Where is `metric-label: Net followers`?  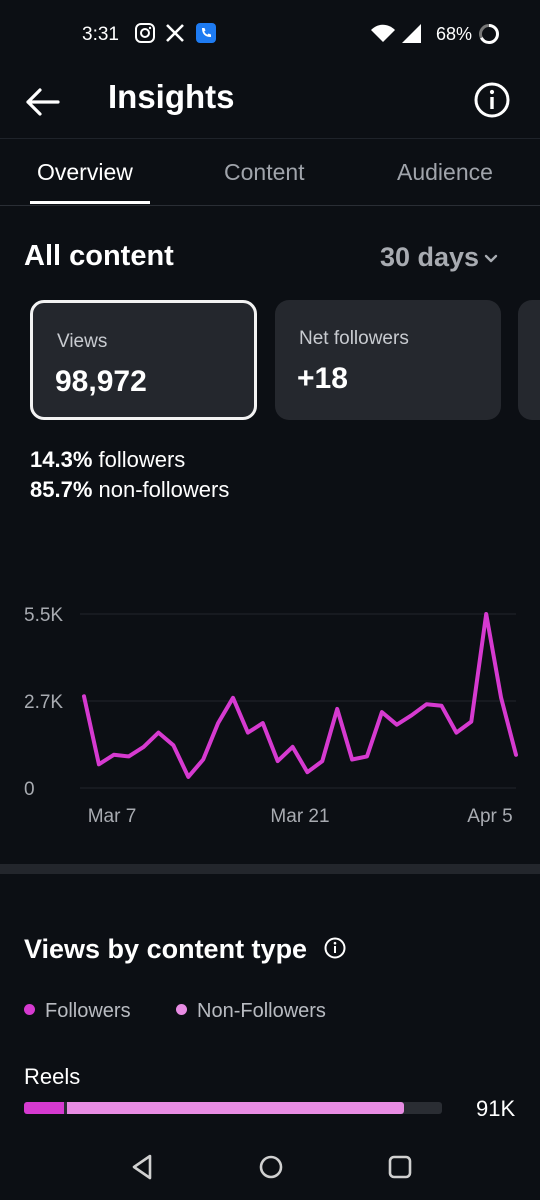
metric-label: Net followers is located at coordinates (354, 338).